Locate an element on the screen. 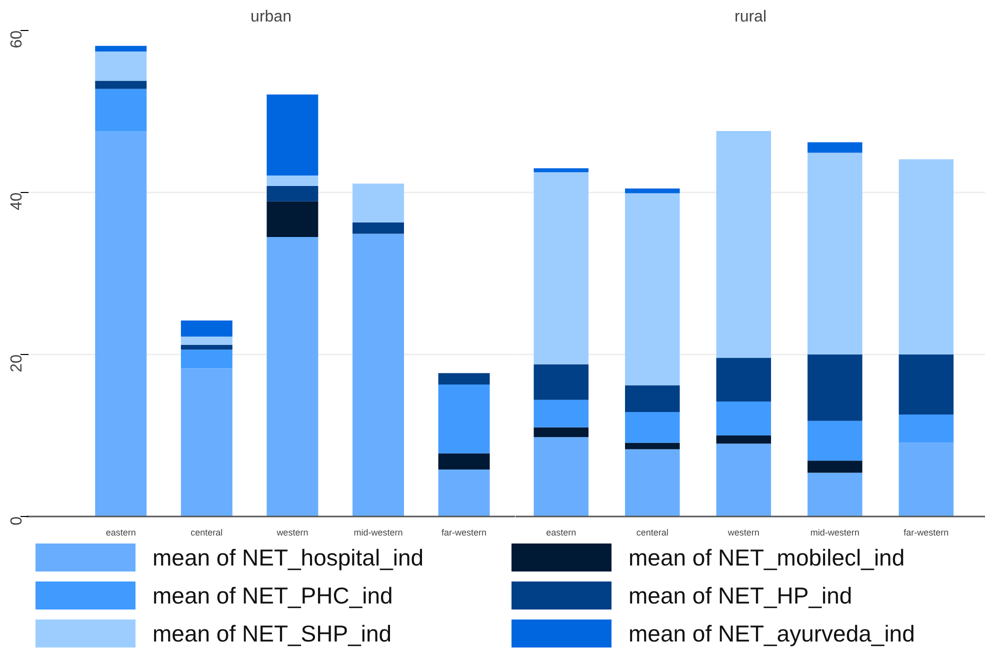 This screenshot has height=665, width=985. y-tick-label: 20 is located at coordinates (17, 363).